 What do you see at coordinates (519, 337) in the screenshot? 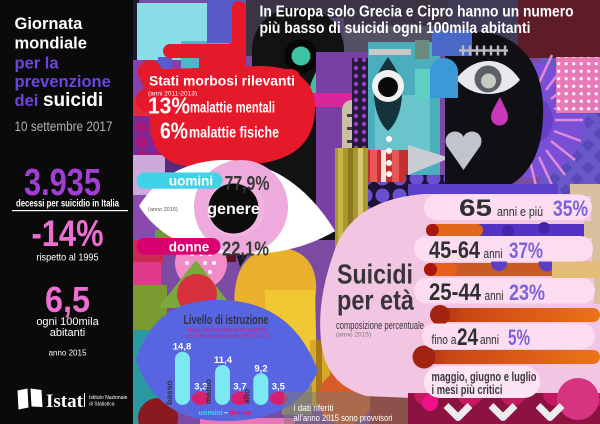
I see `svg-text: 5%` at bounding box center [519, 337].